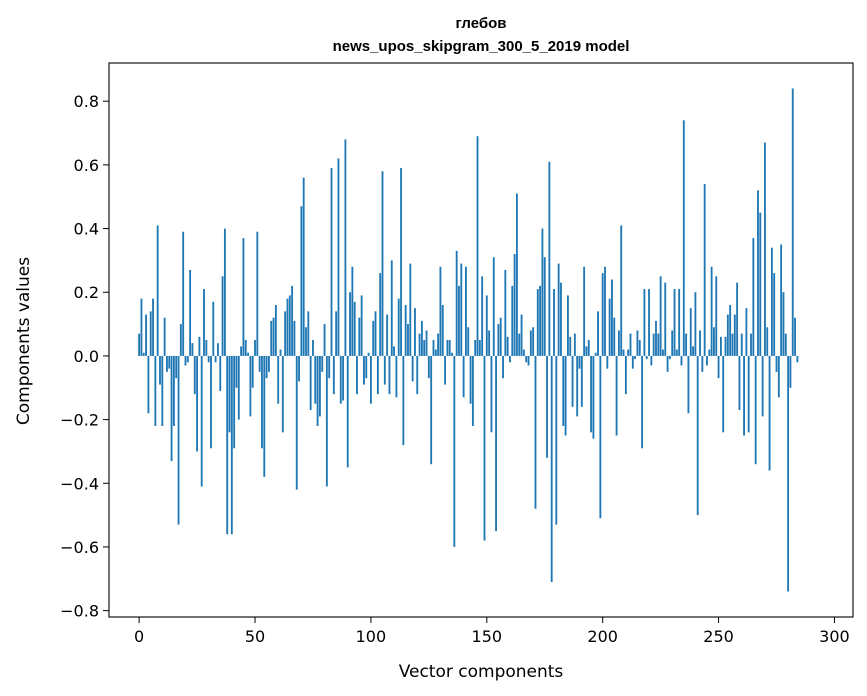 The height and width of the screenshot is (696, 867). I want to click on y-tick-label-5: 0.2, so click(86, 292).